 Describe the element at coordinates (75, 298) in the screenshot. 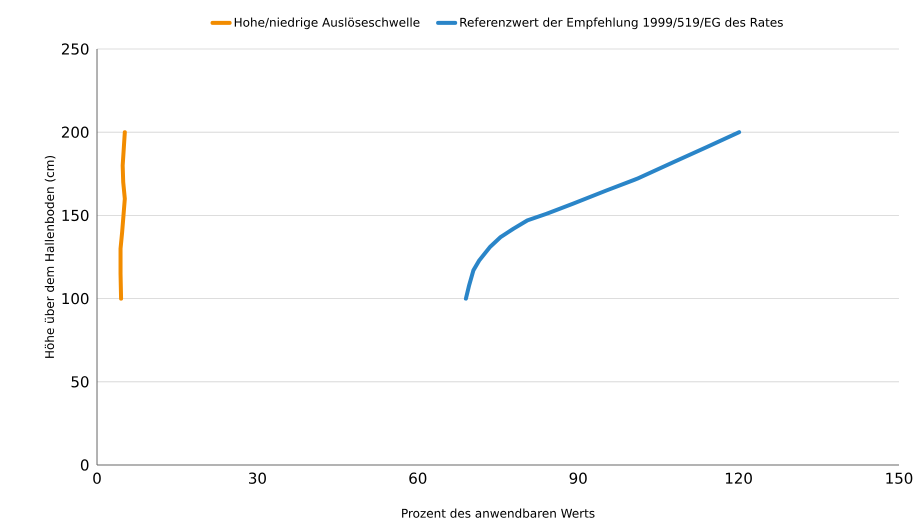

I see `y-tick-label: 100` at that location.